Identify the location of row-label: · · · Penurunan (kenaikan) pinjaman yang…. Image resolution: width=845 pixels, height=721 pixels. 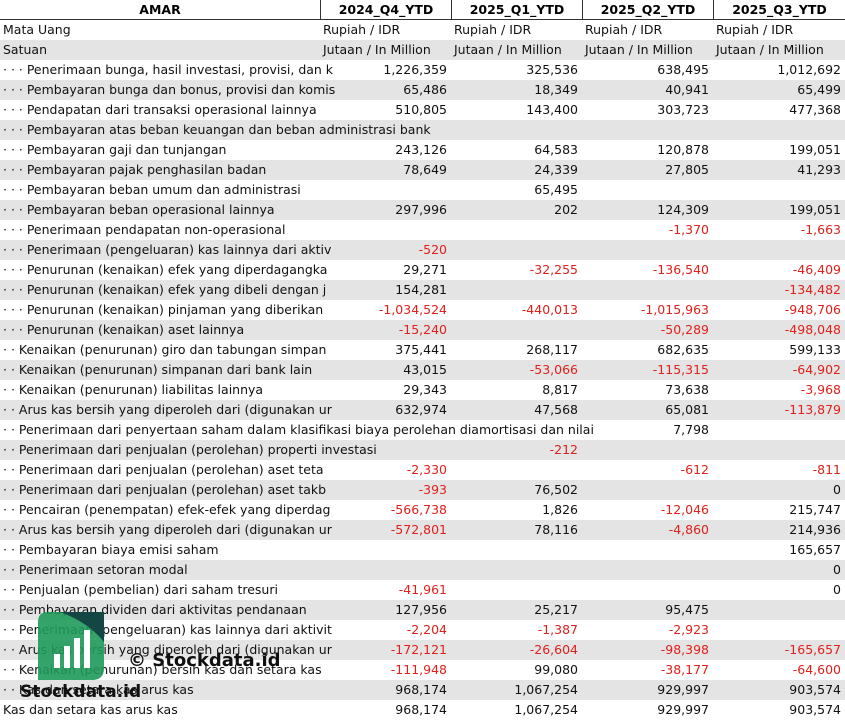
(163, 309).